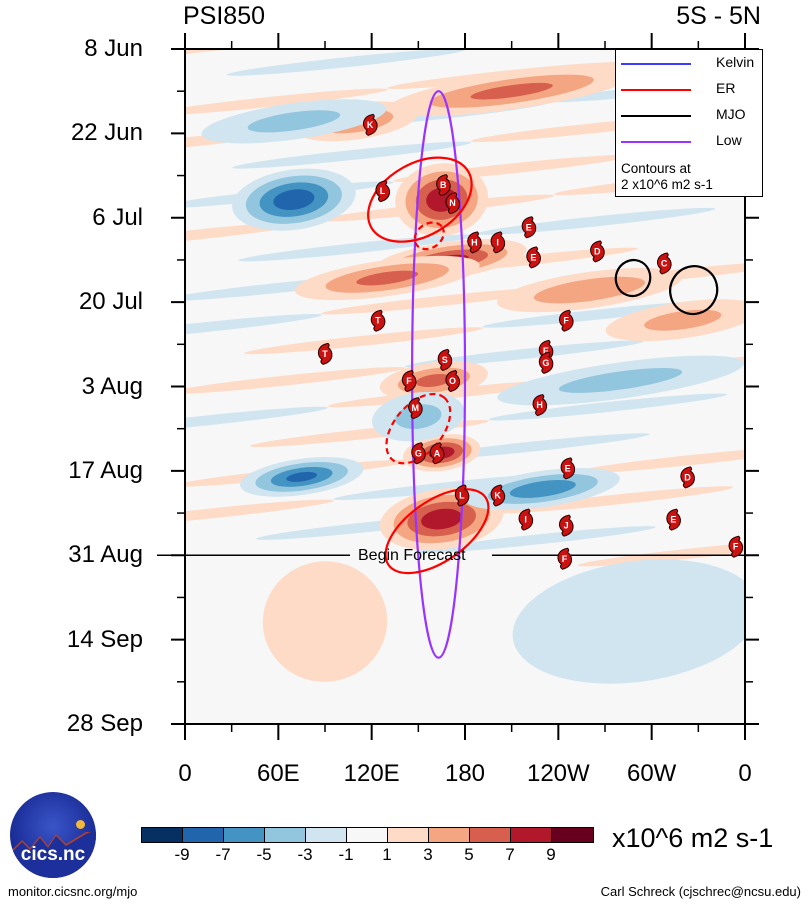 This screenshot has height=907, width=809. I want to click on colorbar-units: x10^6 m2 s-1, so click(693, 838).